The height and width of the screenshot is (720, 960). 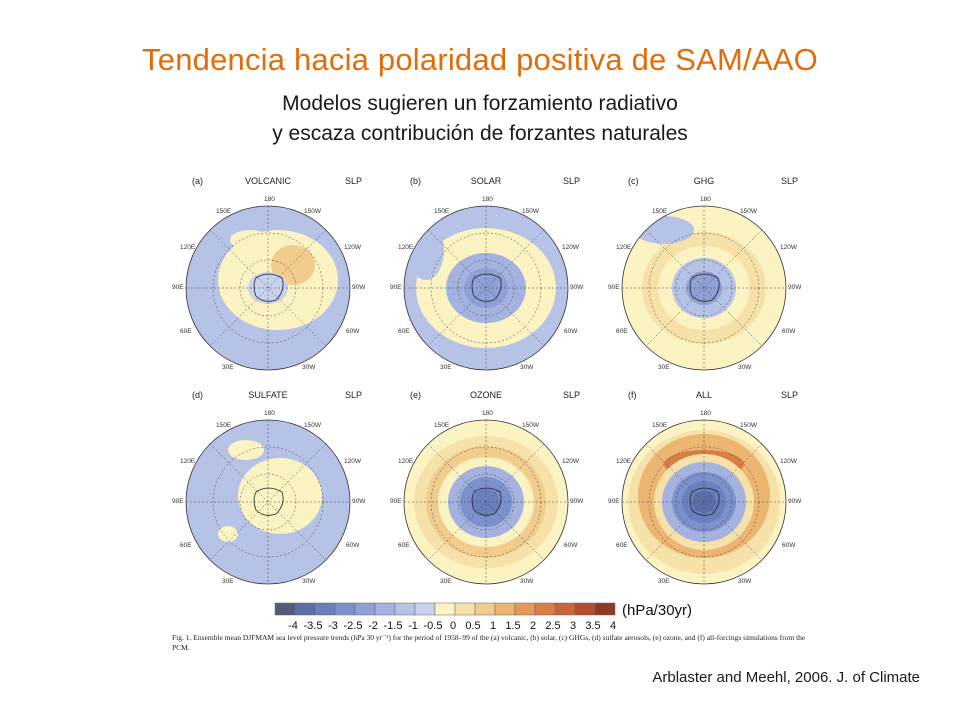 What do you see at coordinates (453, 626) in the screenshot?
I see `colorbar-tick-label: 0` at bounding box center [453, 626].